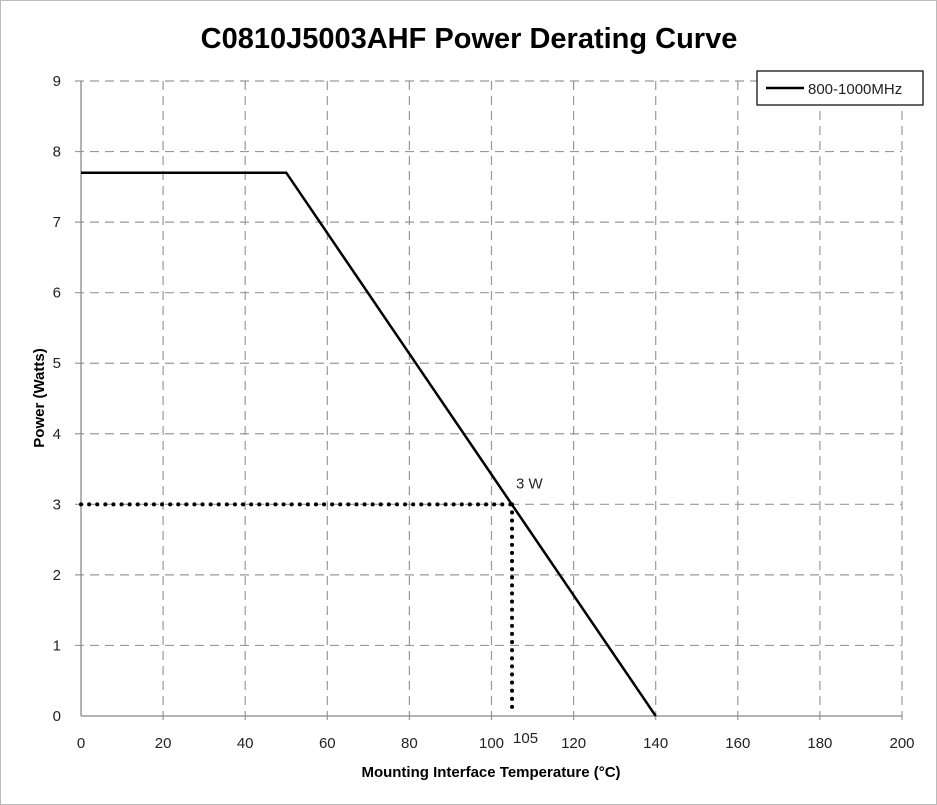 This screenshot has height=805, width=937. Describe the element at coordinates (855, 89) in the screenshot. I see `legend-label: 800-1000MHz` at that location.